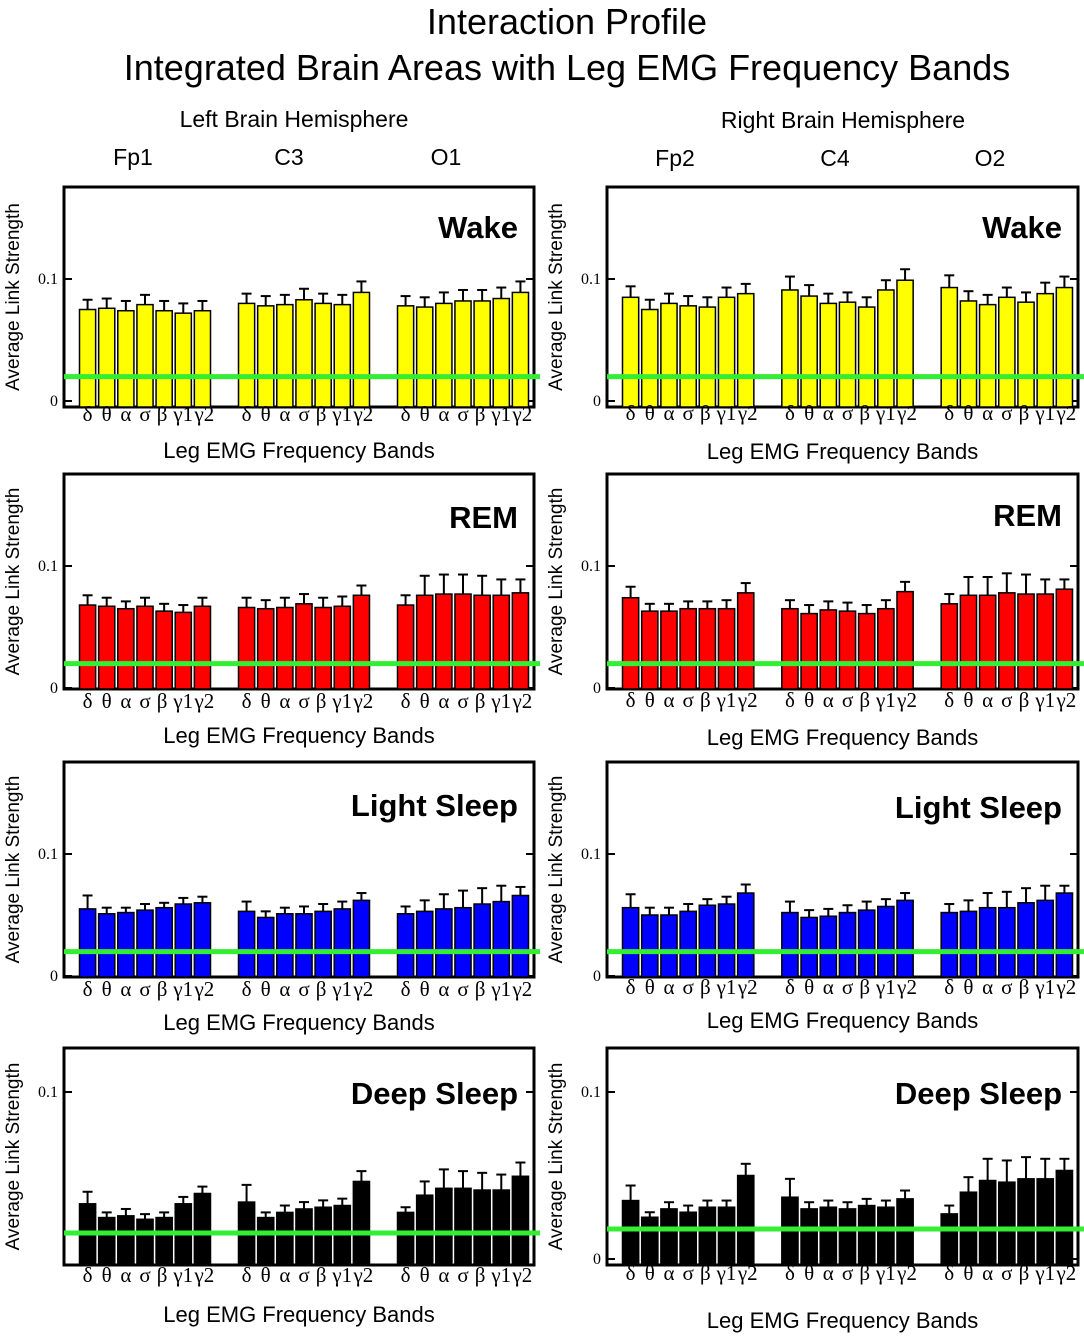 The height and width of the screenshot is (1338, 1084). What do you see at coordinates (978, 807) in the screenshot?
I see `state-label: Light Sleep` at bounding box center [978, 807].